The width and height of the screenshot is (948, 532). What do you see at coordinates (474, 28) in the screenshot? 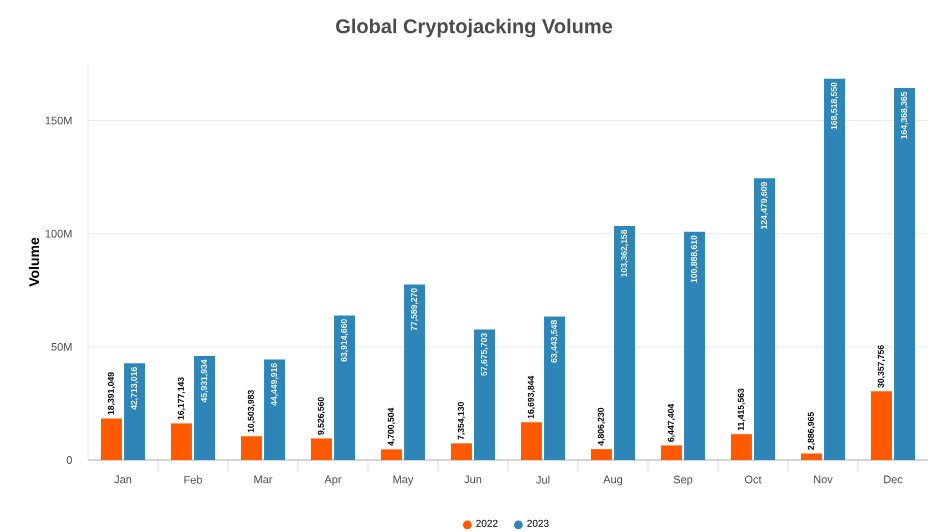
I see `chart-title: Global Cryptojacking Volume` at bounding box center [474, 28].